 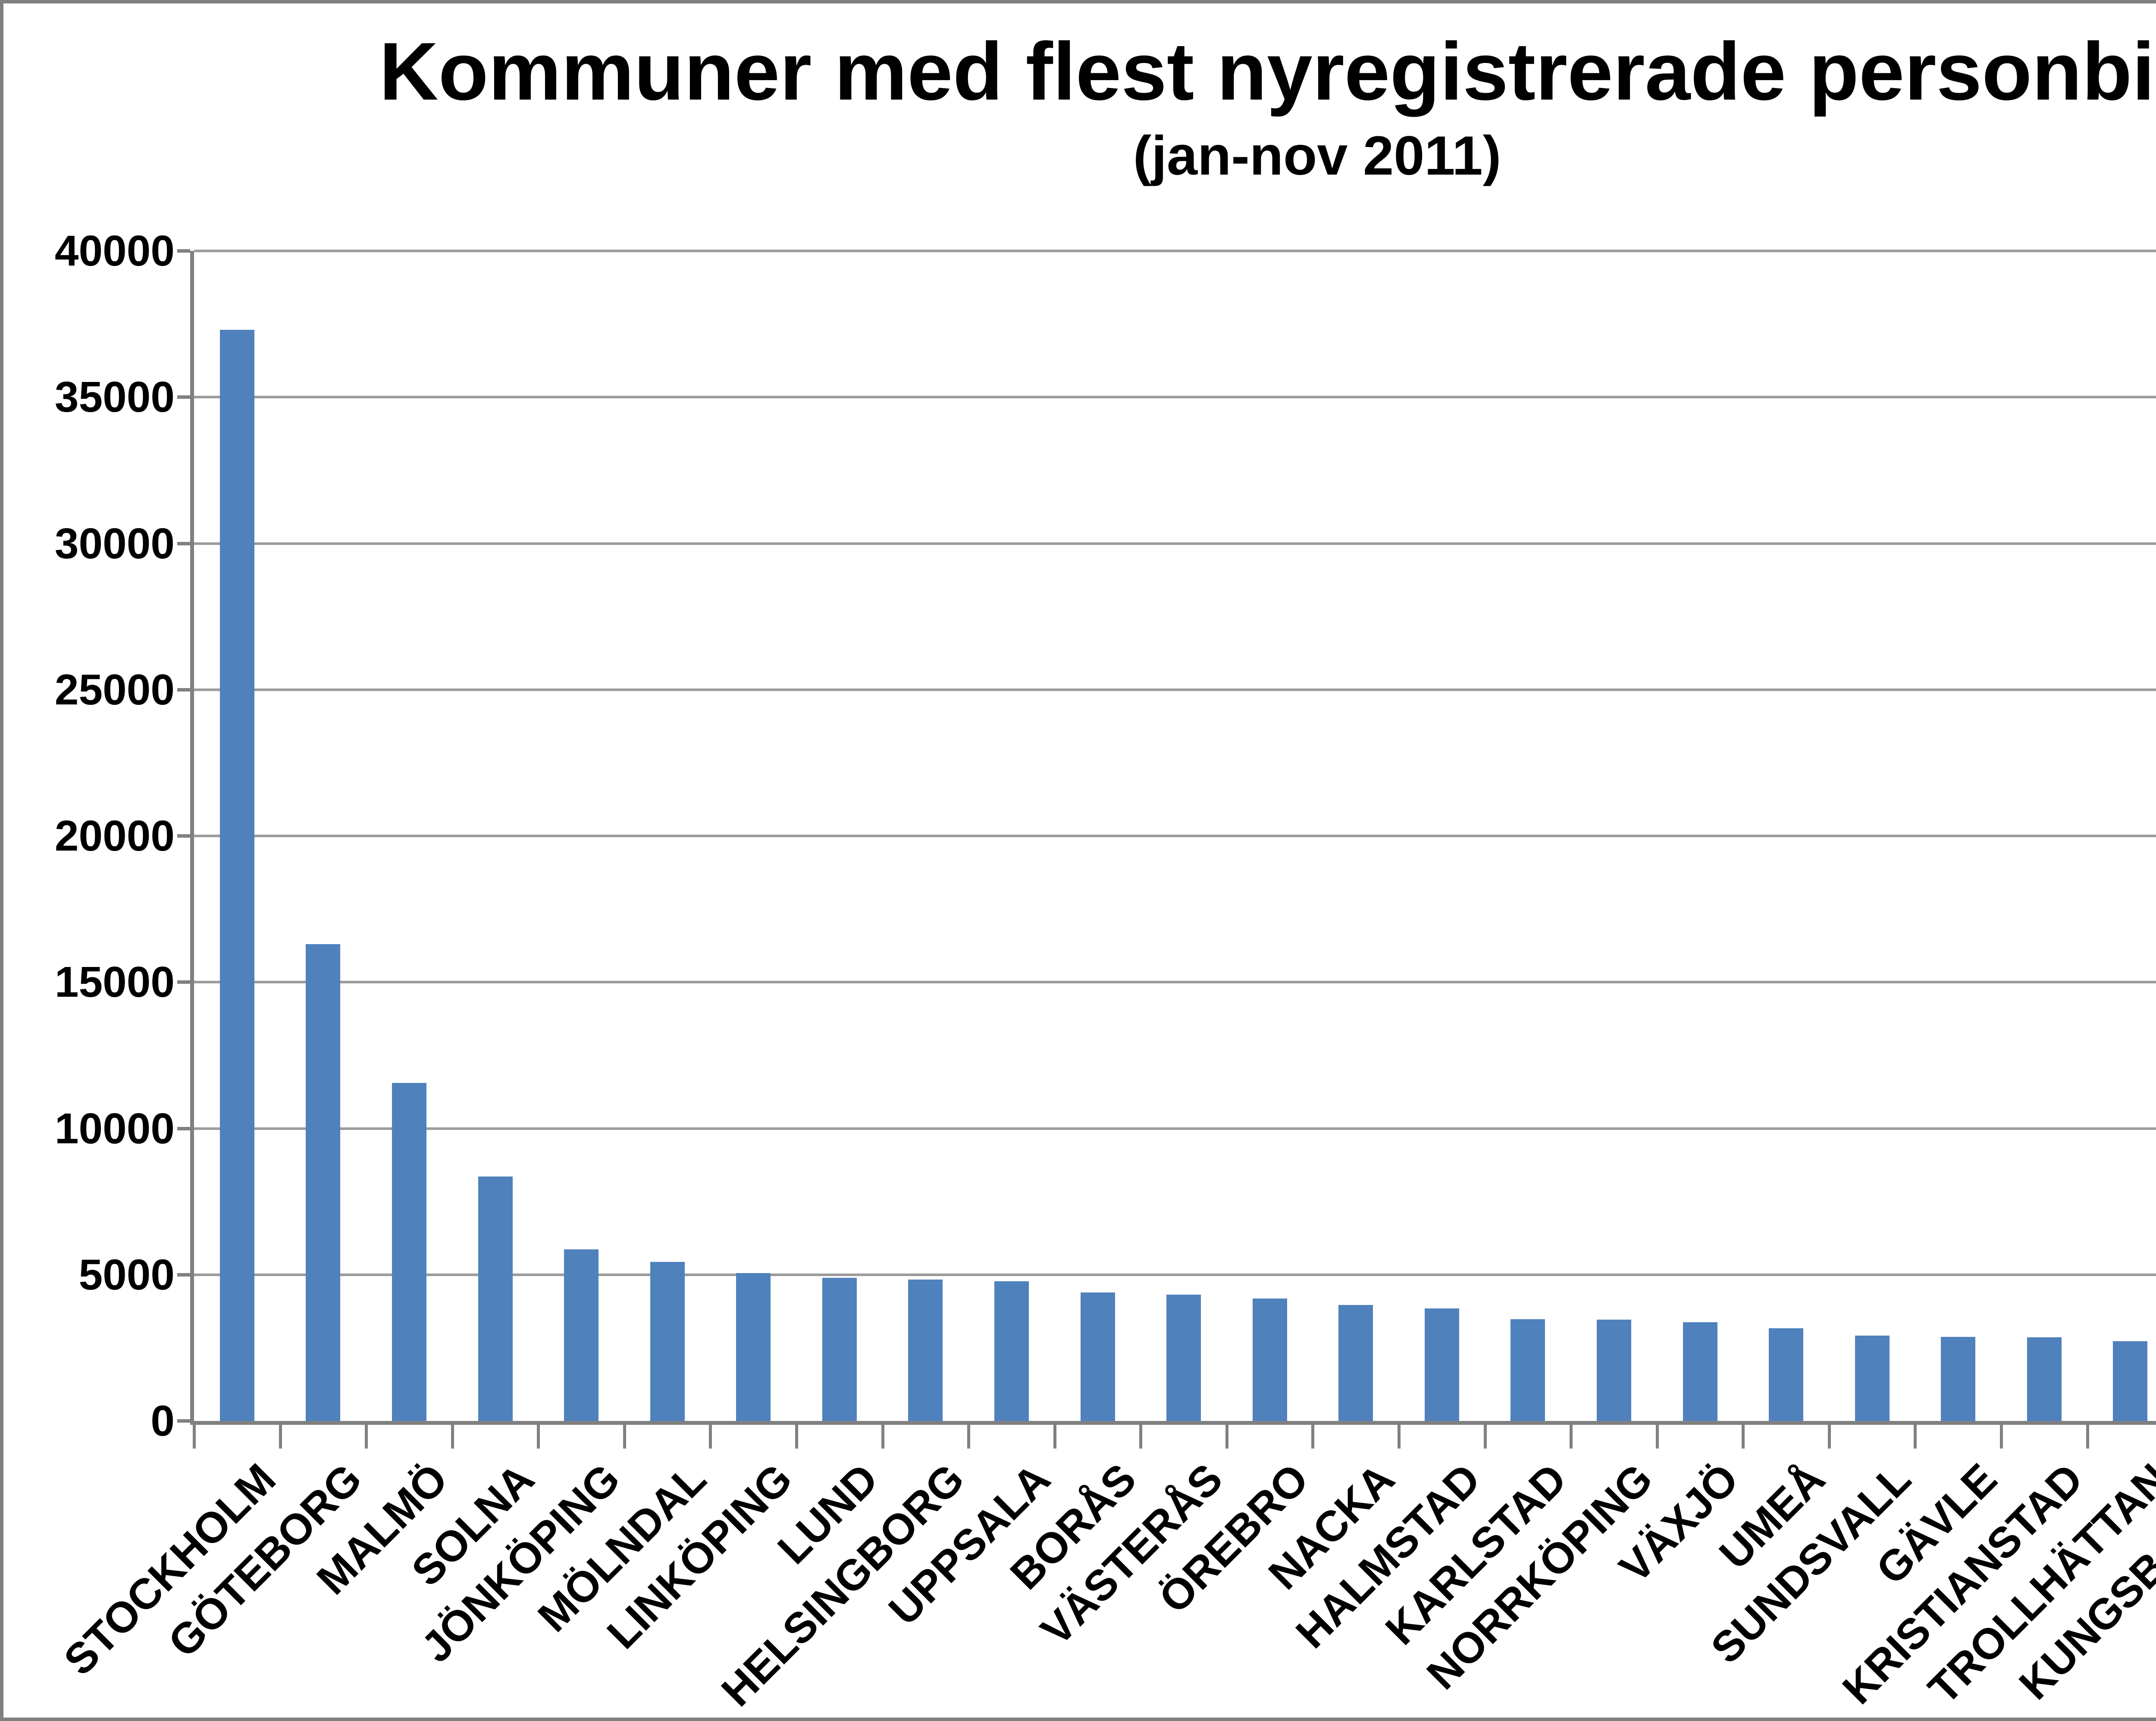 I want to click on bar-norrköping, so click(x=1613, y=1370).